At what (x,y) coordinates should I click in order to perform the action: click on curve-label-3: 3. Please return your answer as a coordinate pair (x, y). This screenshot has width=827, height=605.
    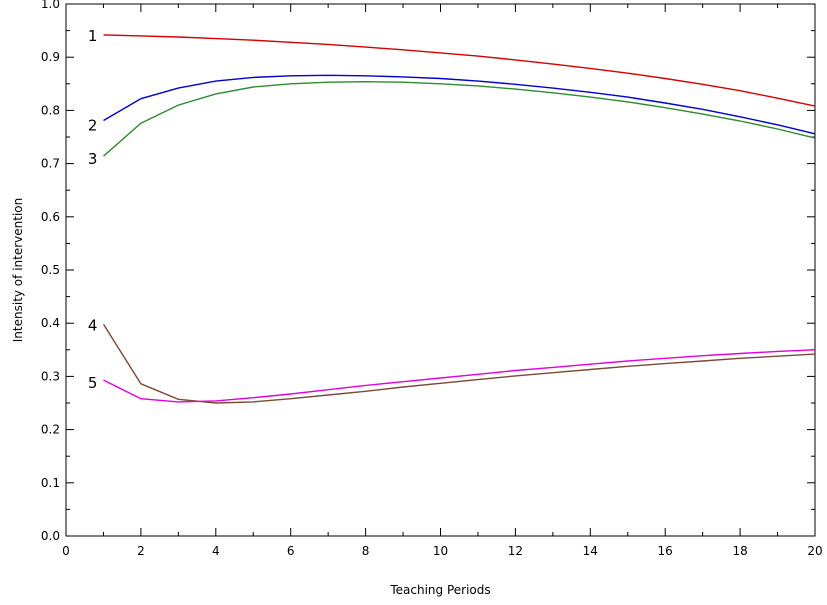
    Looking at the image, I should click on (93, 159).